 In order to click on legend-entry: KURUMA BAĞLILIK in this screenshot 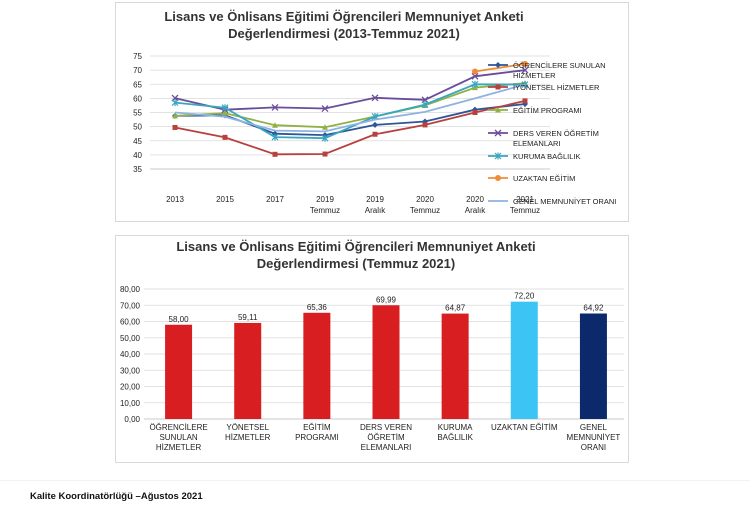, I will do `click(534, 156)`.